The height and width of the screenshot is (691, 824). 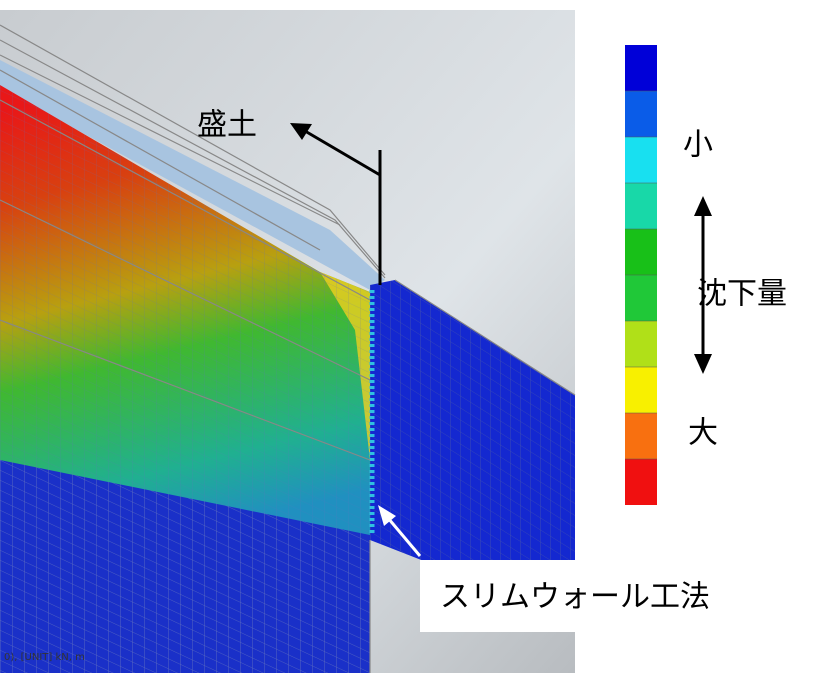 I want to click on label-small: 小, so click(x=698, y=145).